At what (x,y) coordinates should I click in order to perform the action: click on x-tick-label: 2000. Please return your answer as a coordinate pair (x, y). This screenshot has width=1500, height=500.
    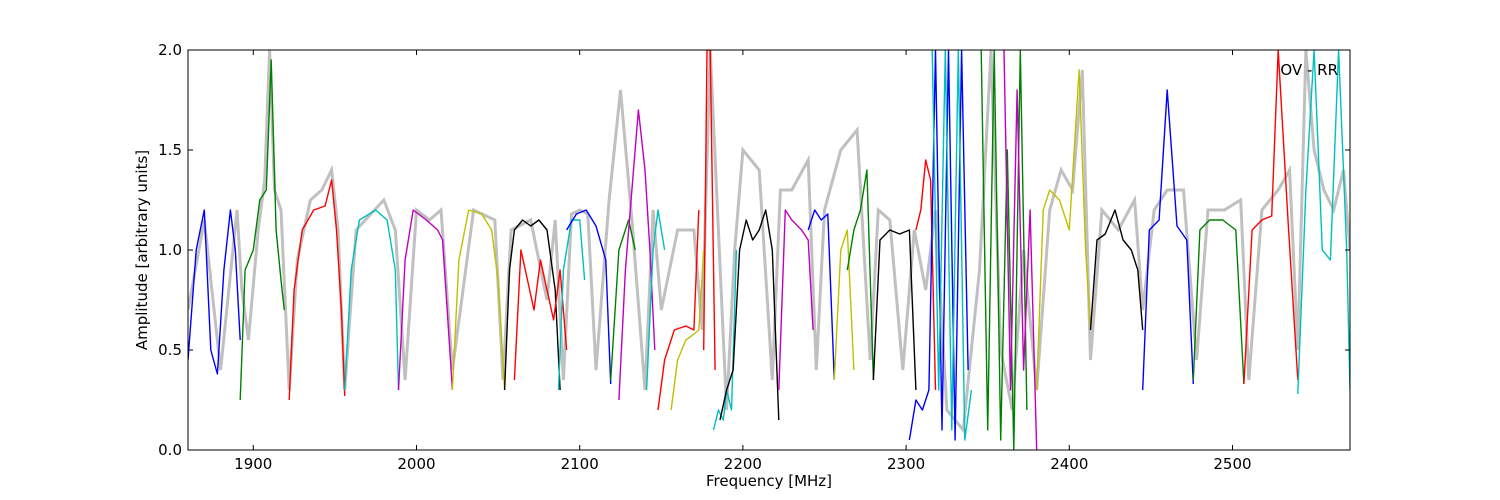
    Looking at the image, I should click on (416, 464).